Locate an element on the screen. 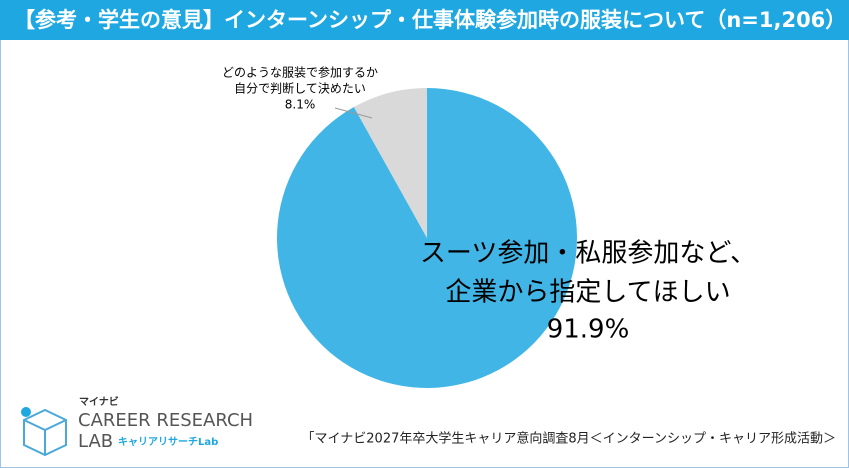  slice-label: 企業から指定してほしい is located at coordinates (587, 293).